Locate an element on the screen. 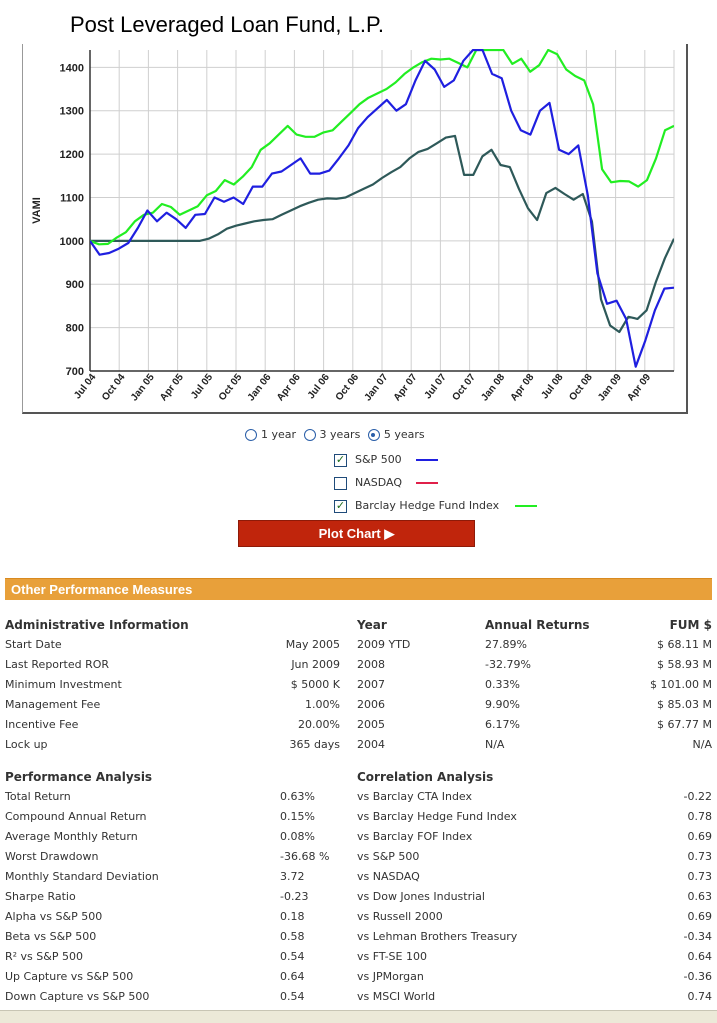  x-tick-label: Jul 05 is located at coordinates (202, 386).